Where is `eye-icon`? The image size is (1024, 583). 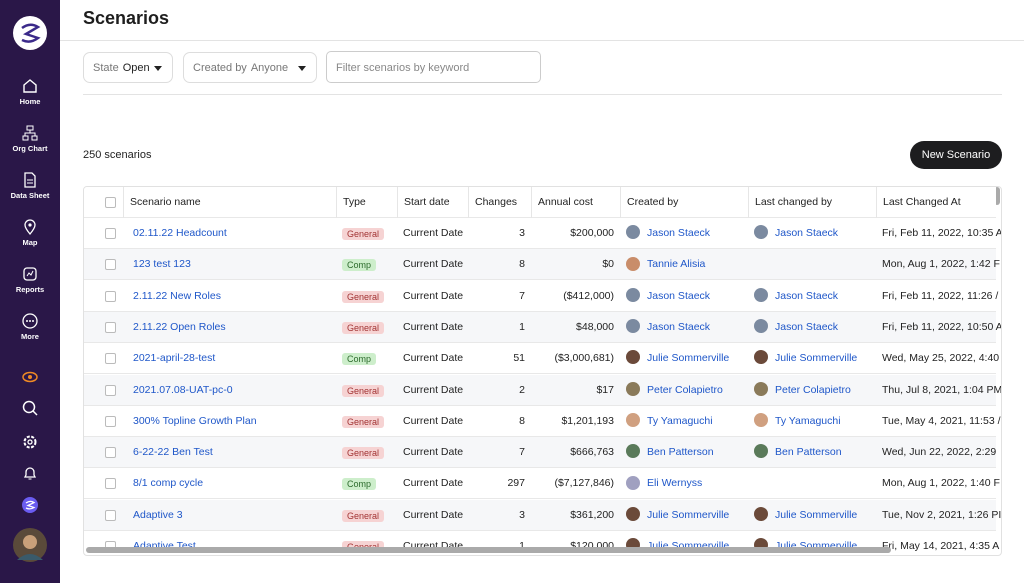 eye-icon is located at coordinates (30, 377).